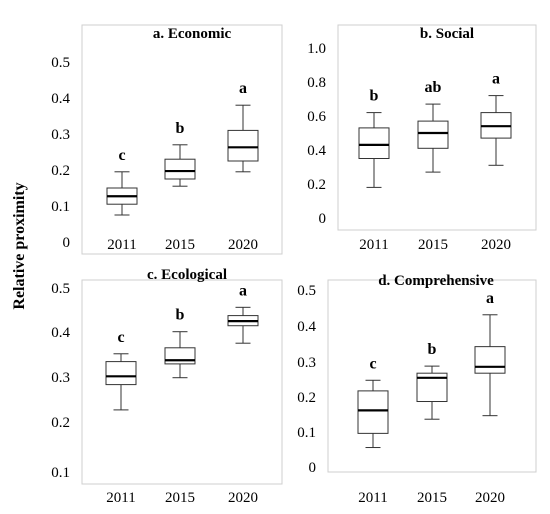 This screenshot has width=550, height=514. I want to click on panel-title: c. Ecological, so click(187, 275).